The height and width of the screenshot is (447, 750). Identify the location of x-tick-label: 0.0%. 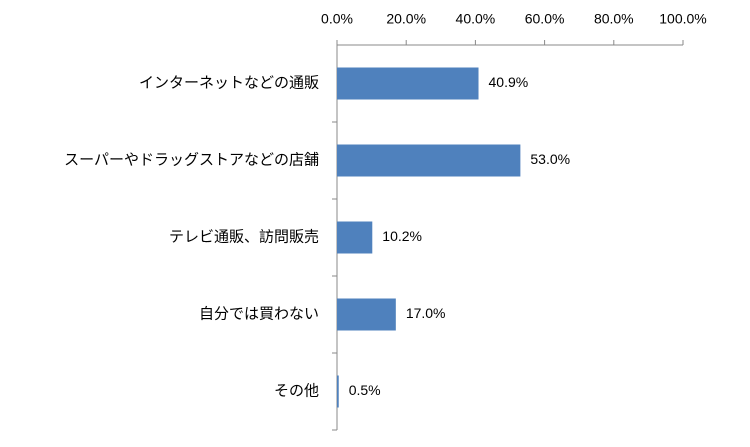
(337, 19).